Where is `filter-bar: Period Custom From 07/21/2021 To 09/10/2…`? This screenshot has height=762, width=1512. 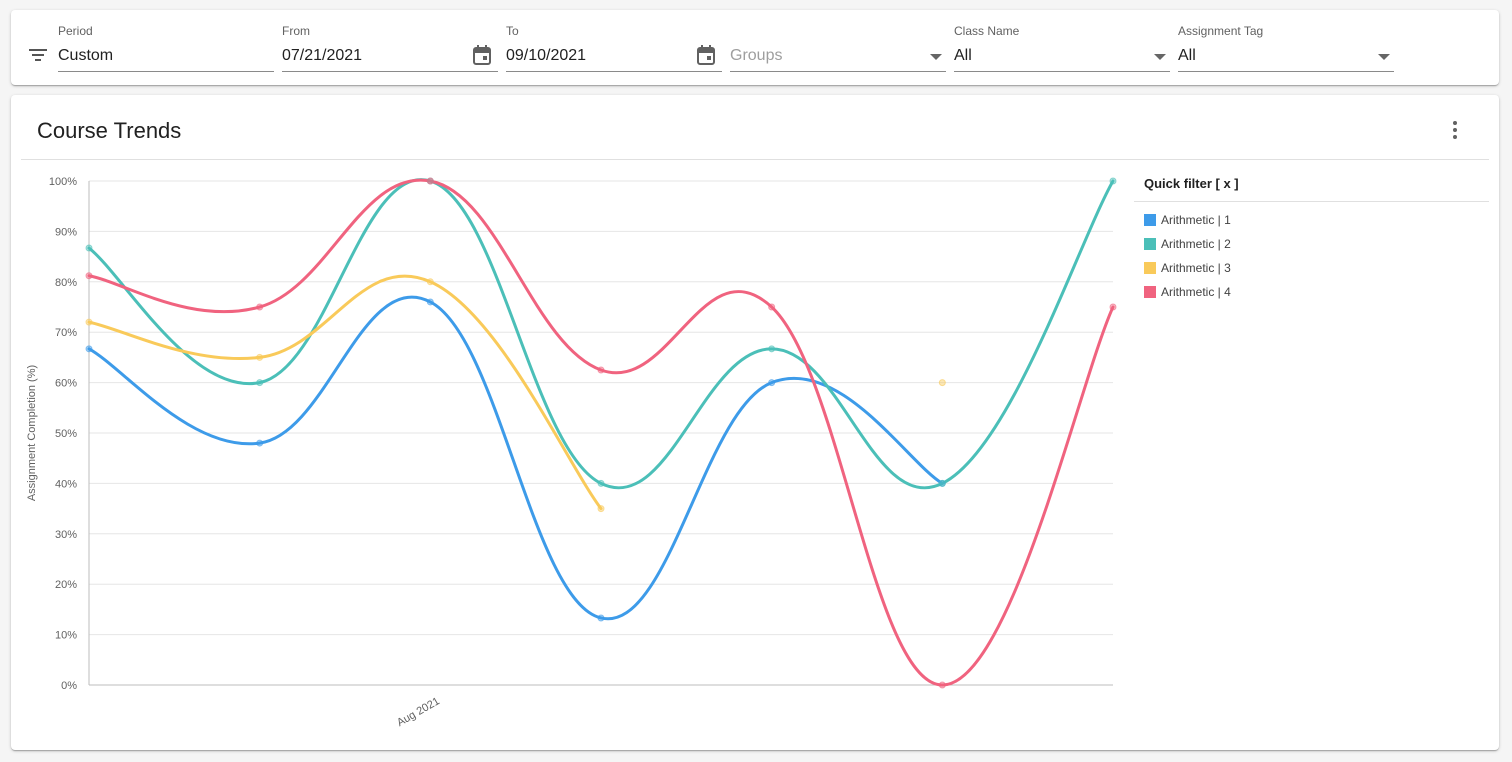 filter-bar: Period Custom From 07/21/2021 To 09/10/2… is located at coordinates (755, 47).